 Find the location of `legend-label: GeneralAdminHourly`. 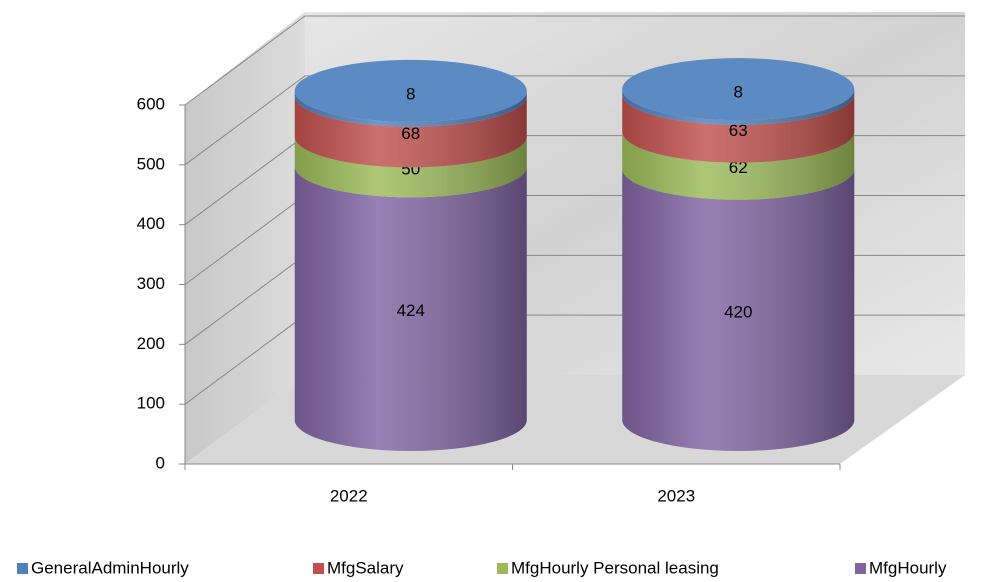

legend-label: GeneralAdminHourly is located at coordinates (110, 567).